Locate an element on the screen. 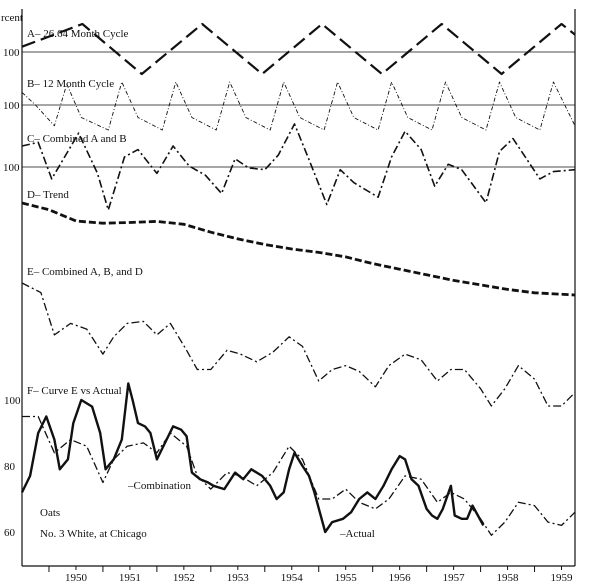 The image size is (590, 588). panel-a-label: A– 26.64 Month Cycle is located at coordinates (78, 34).